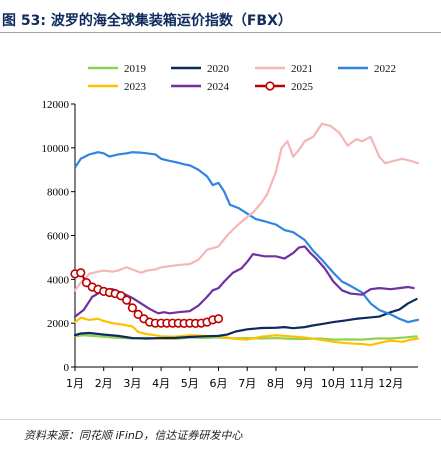 The width and height of the screenshot is (441, 455). Describe the element at coordinates (219, 383) in the screenshot. I see `x-tick-label: 6月` at that location.